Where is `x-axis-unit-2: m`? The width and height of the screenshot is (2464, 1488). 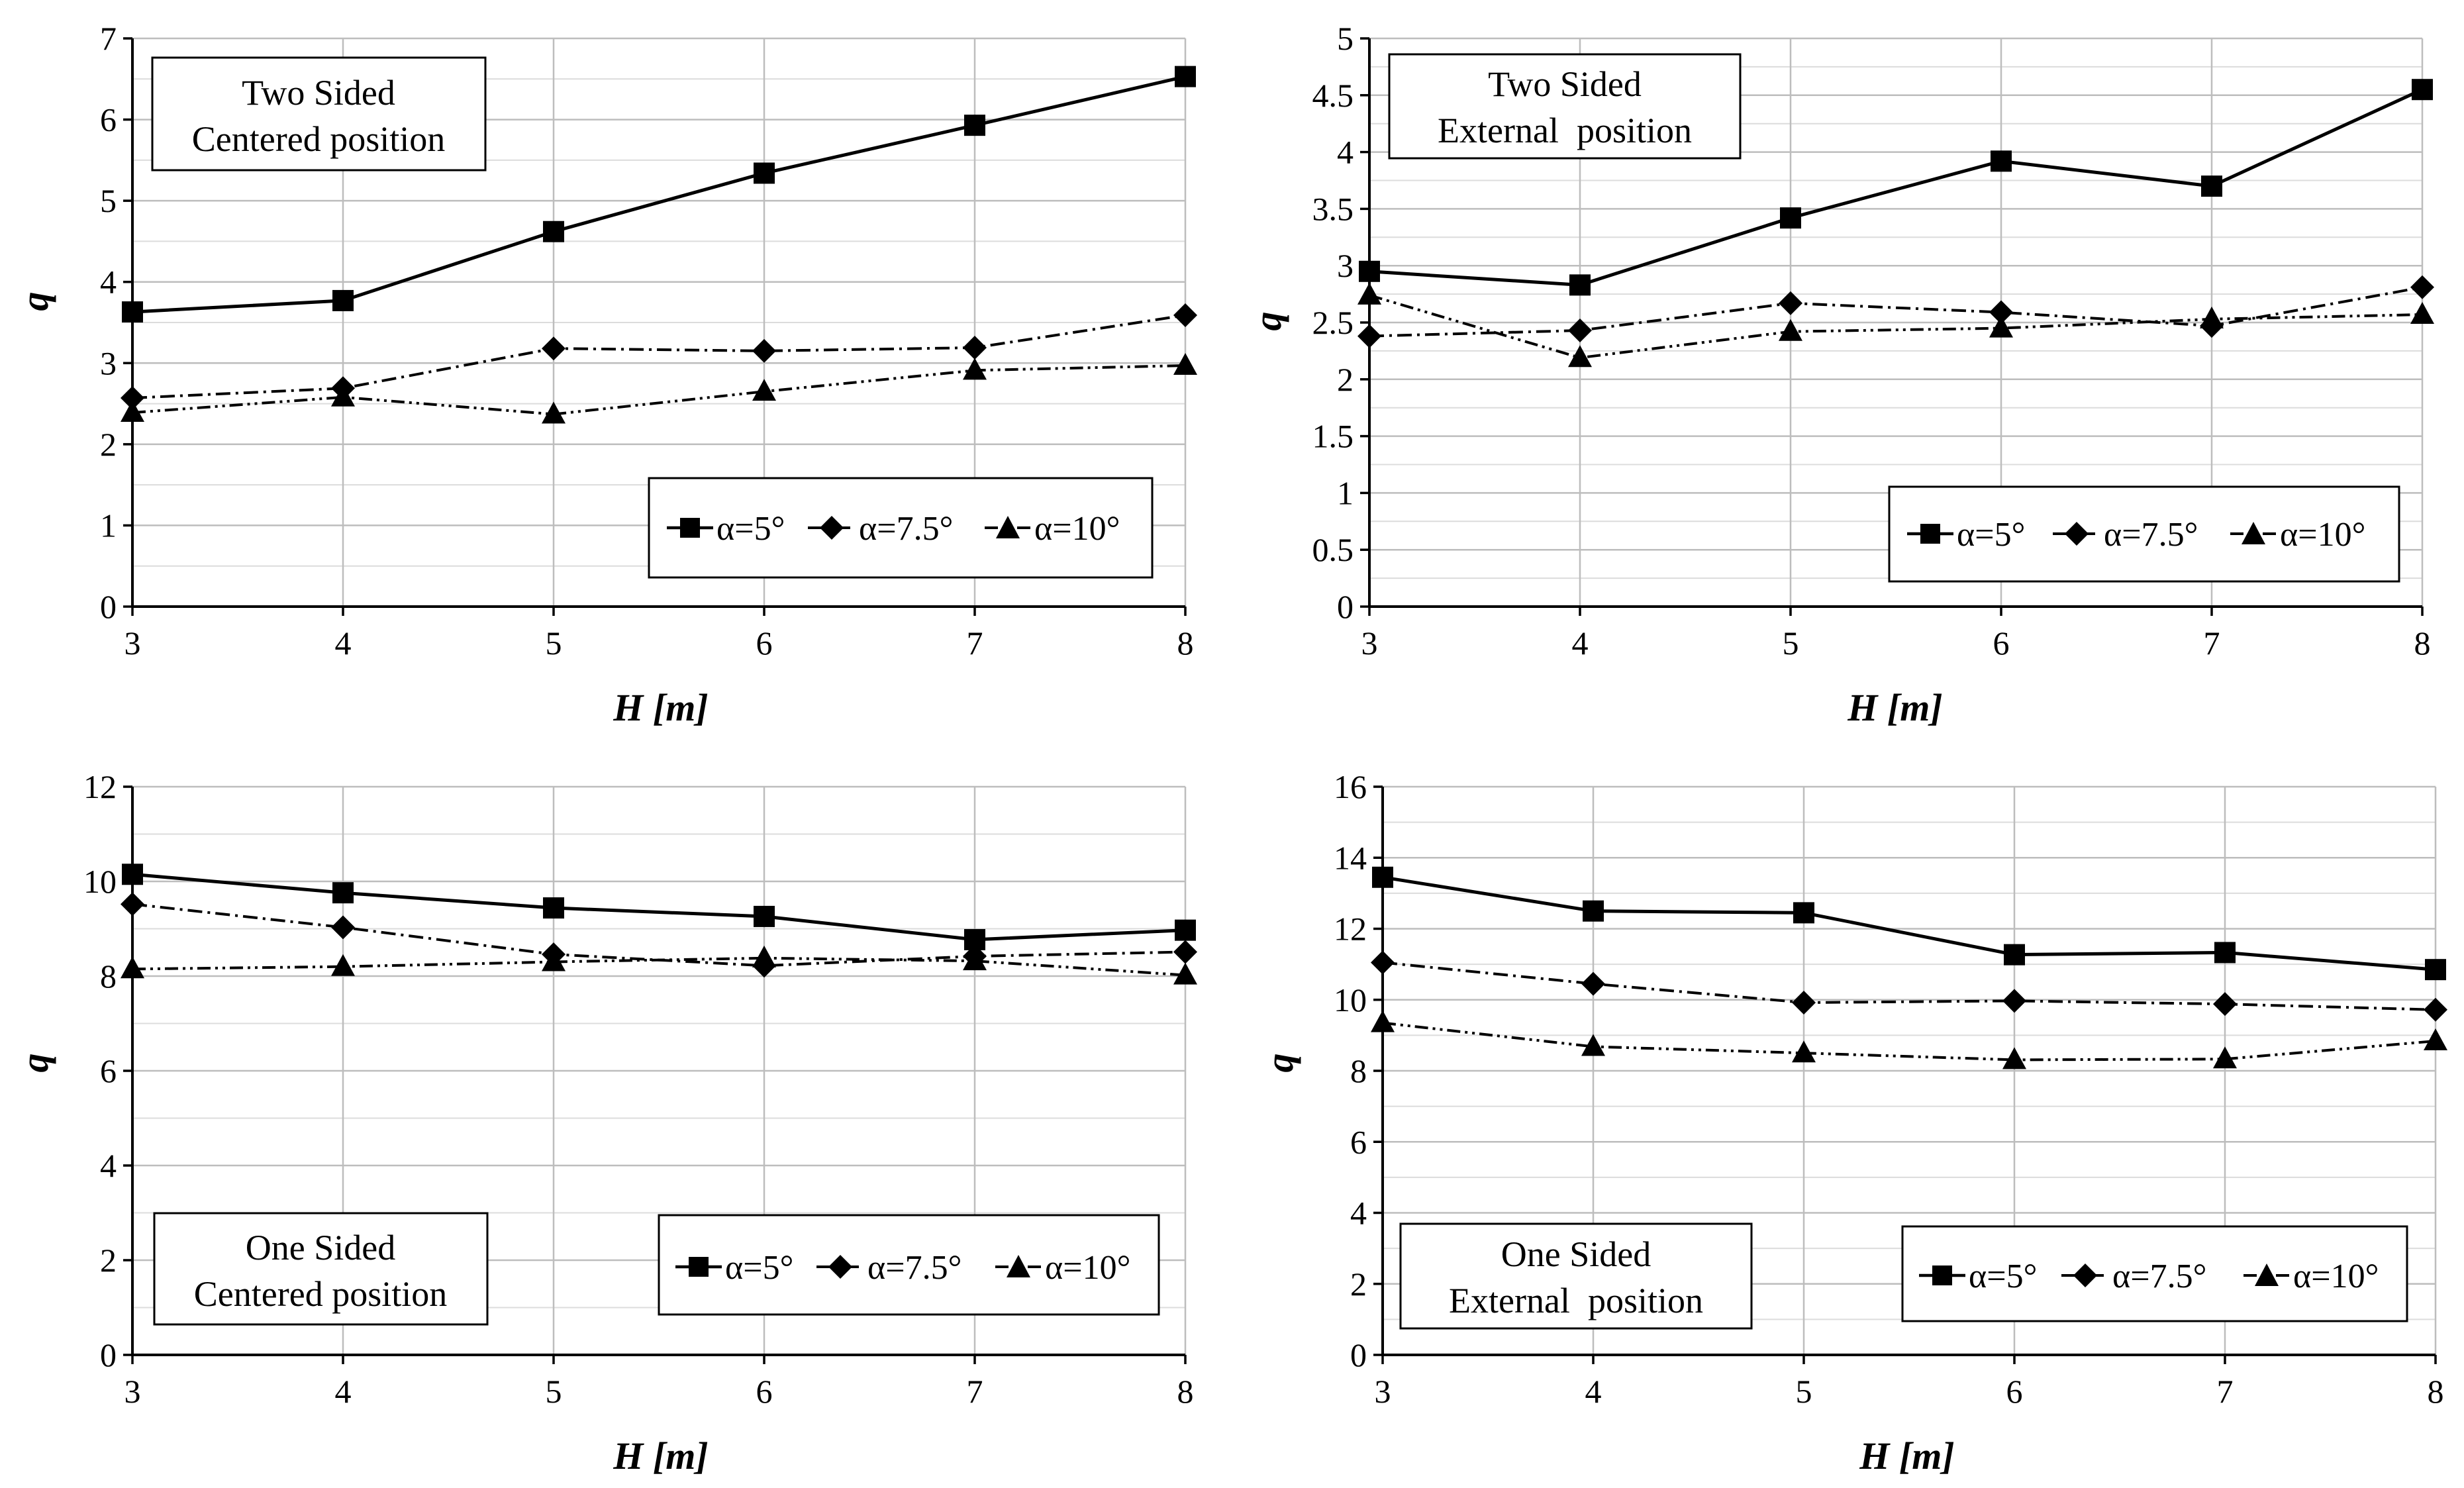
x-axis-unit-2: m is located at coordinates (1915, 707).